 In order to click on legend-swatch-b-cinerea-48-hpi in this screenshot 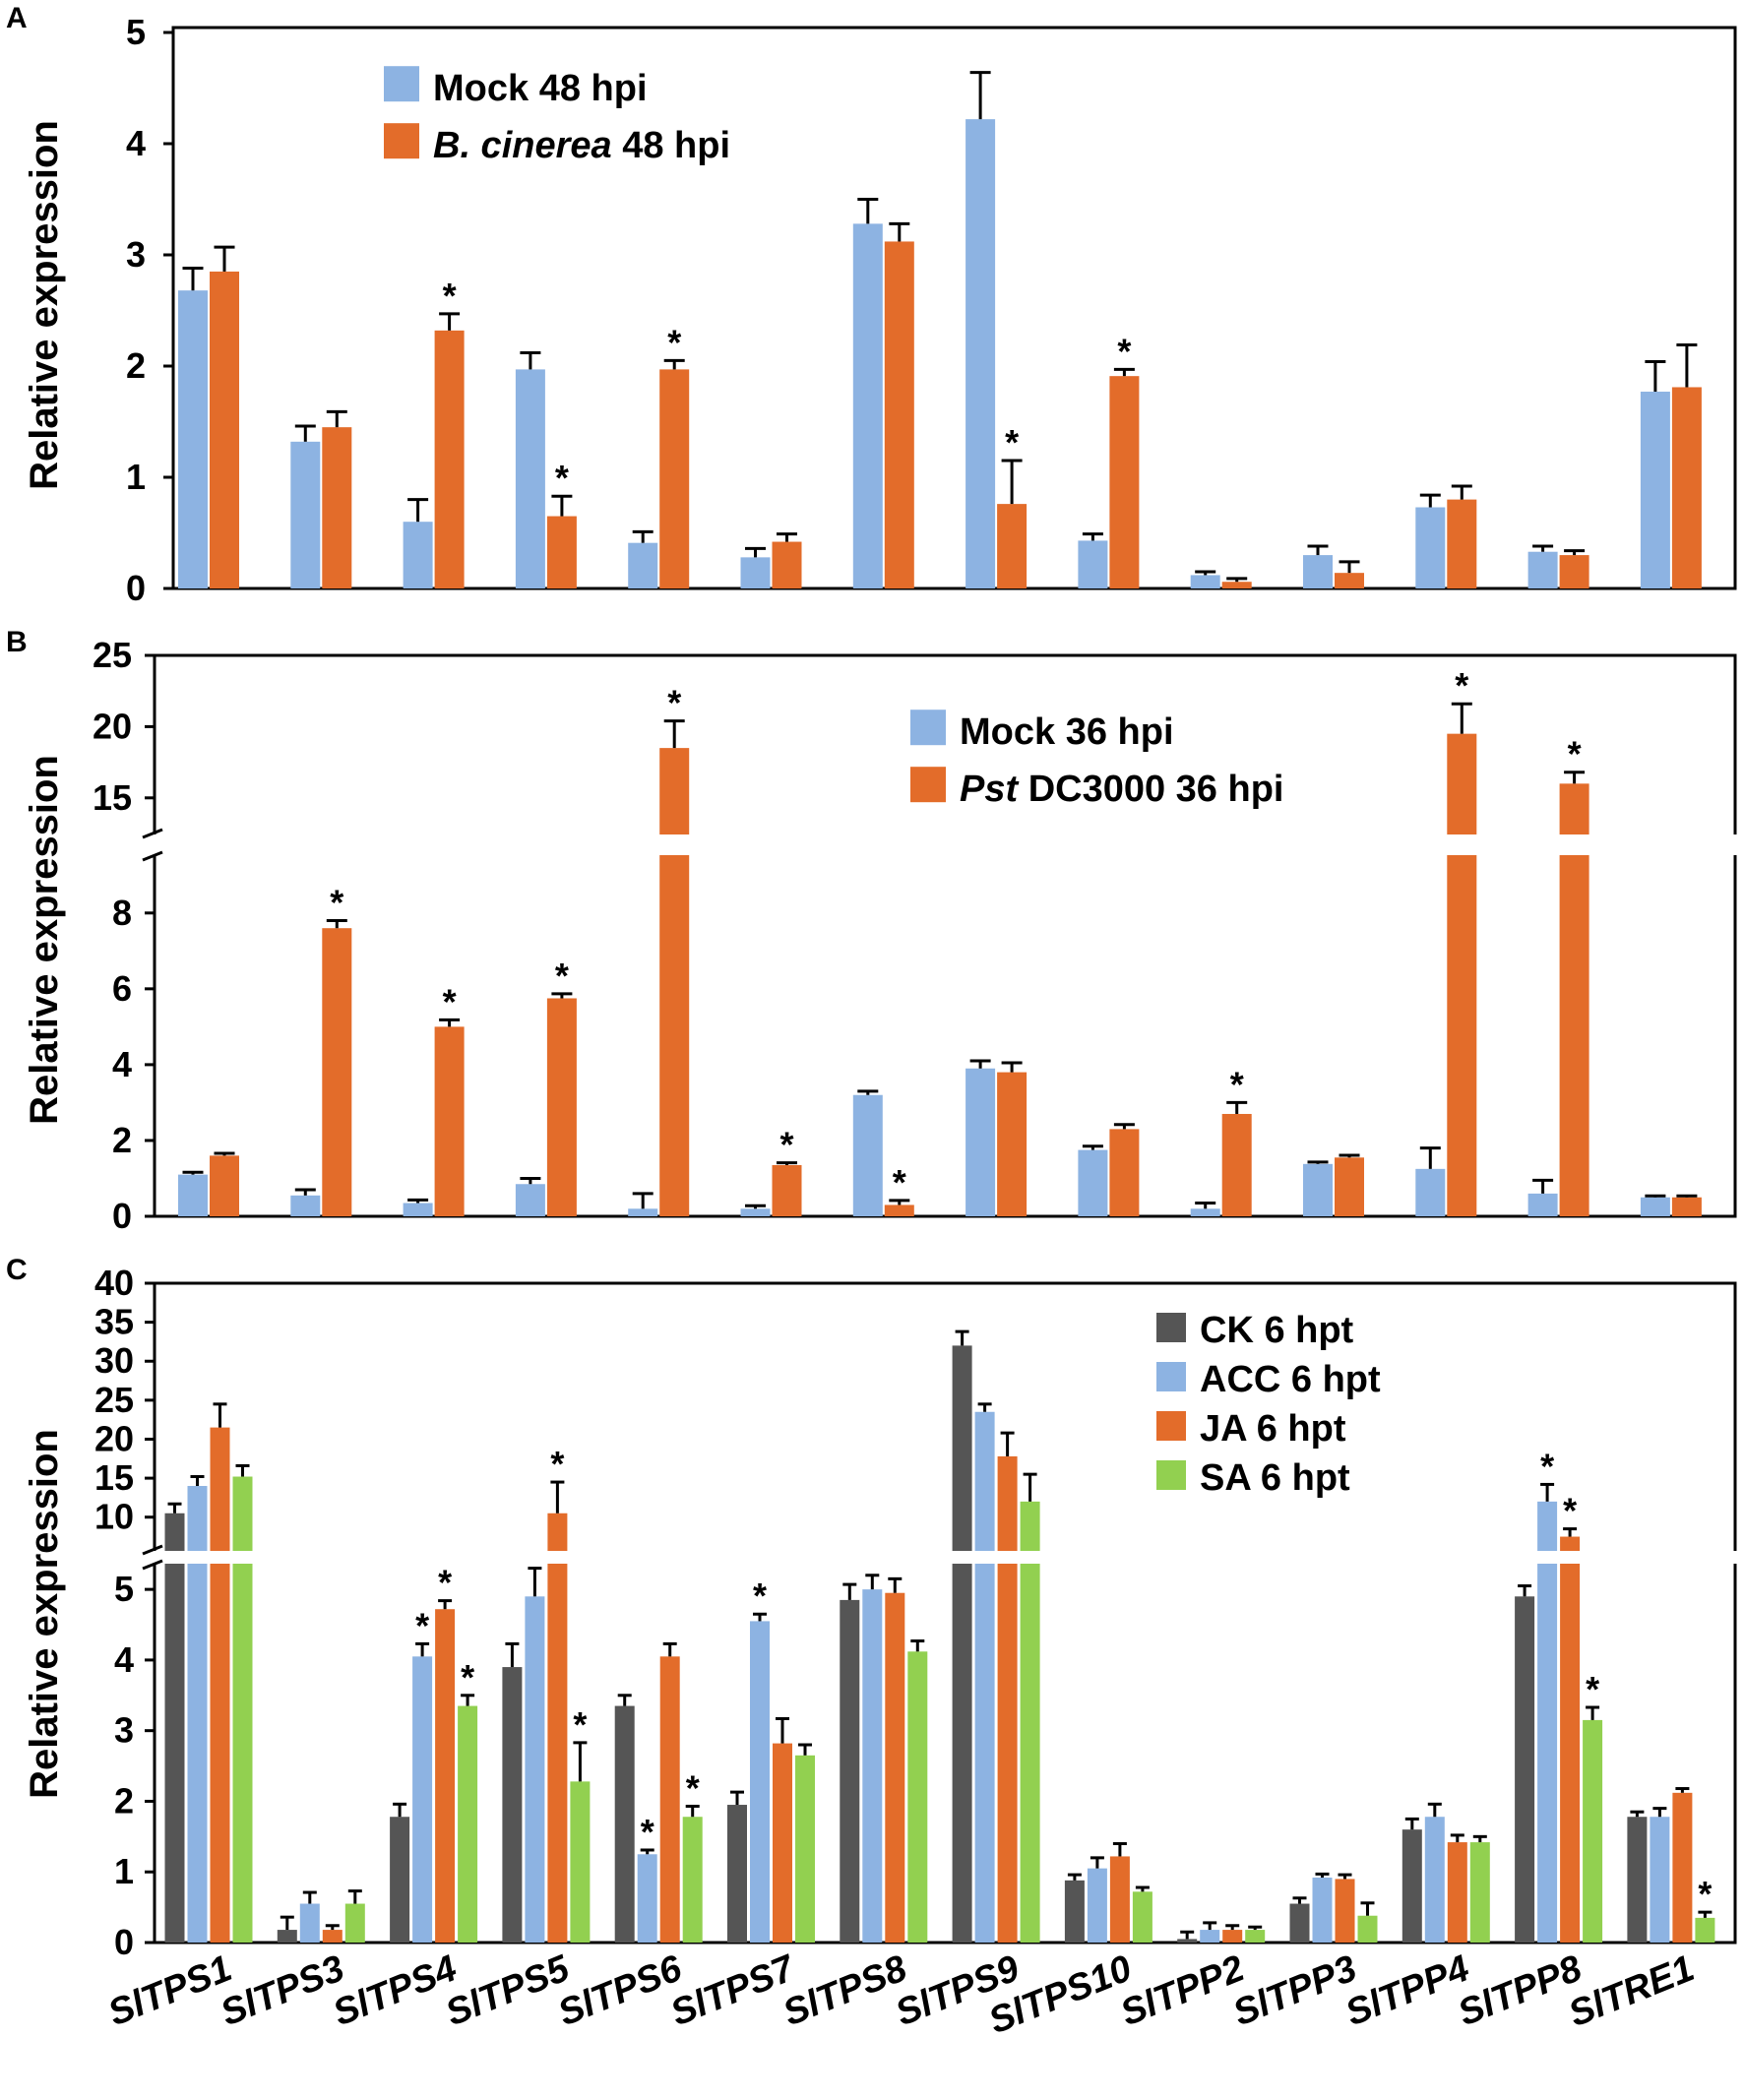, I will do `click(401, 141)`.